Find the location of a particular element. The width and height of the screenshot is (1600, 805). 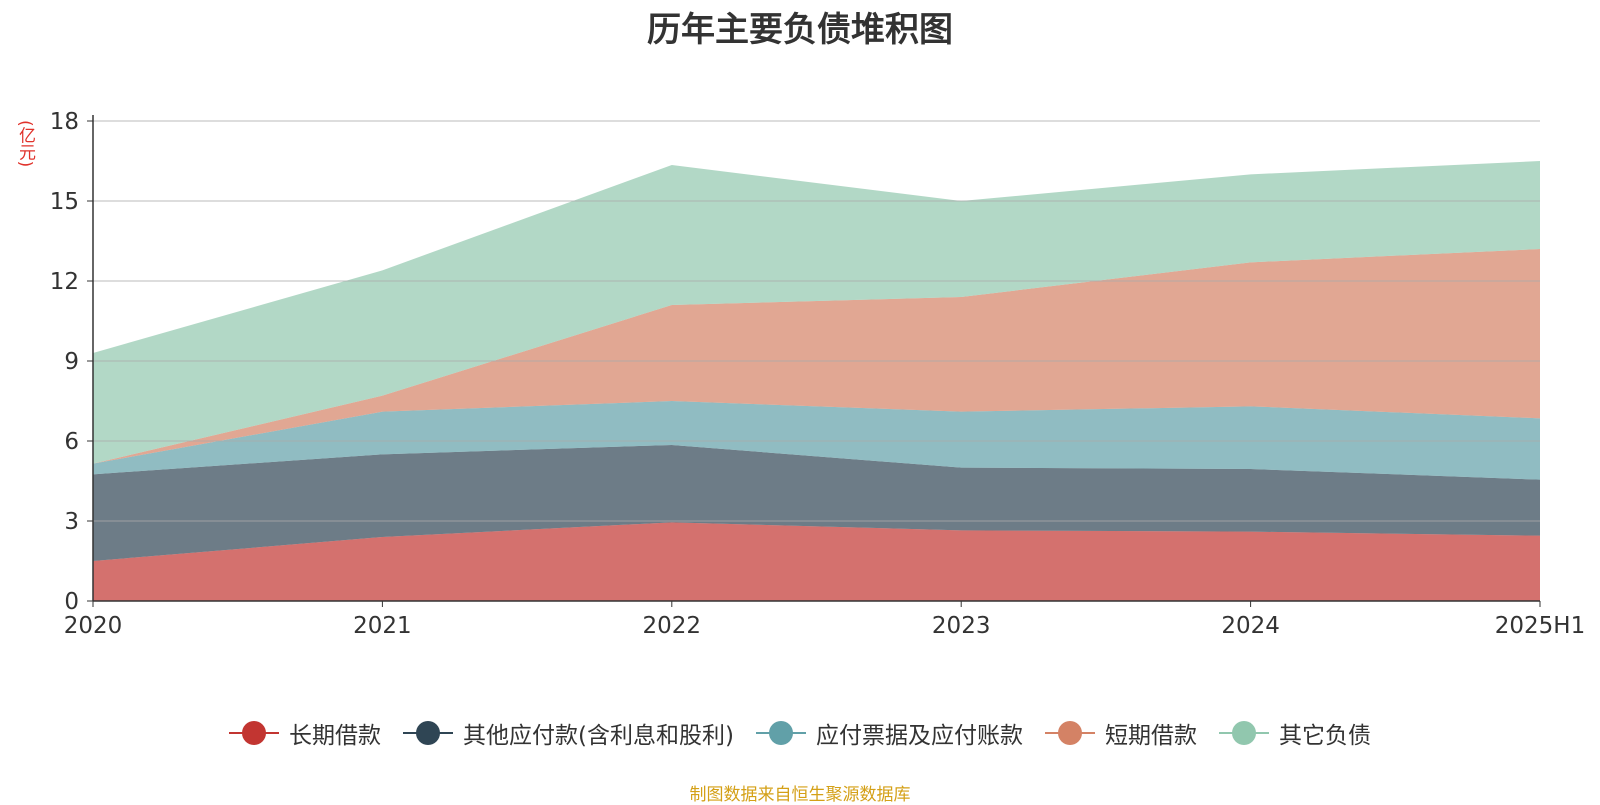

legend-item: 其它负债 is located at coordinates (1294, 733).